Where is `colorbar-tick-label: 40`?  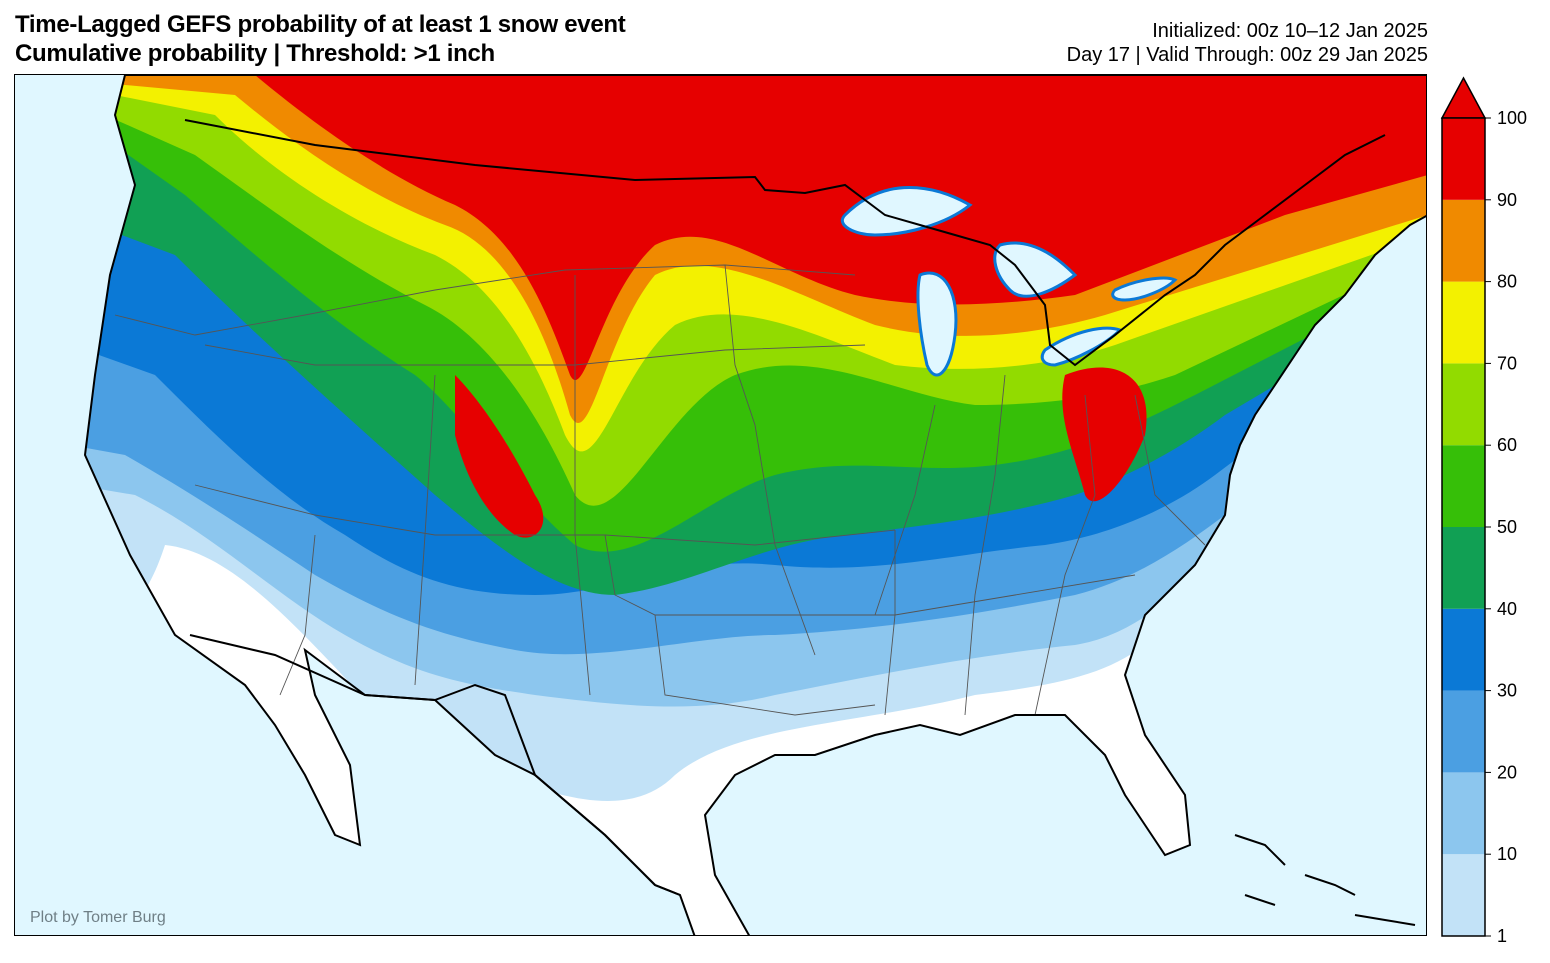 colorbar-tick-label: 40 is located at coordinates (1507, 609).